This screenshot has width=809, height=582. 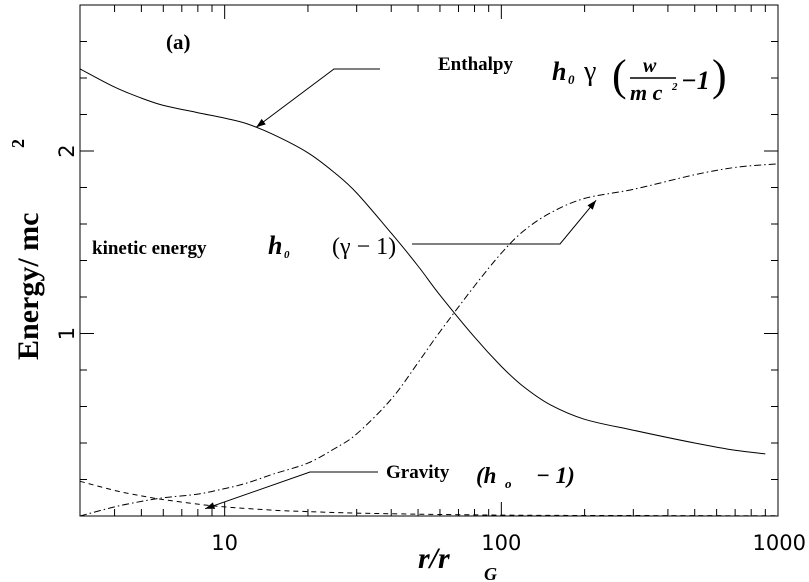 I want to click on y-tick-label-1: 2, so click(x=67, y=150).